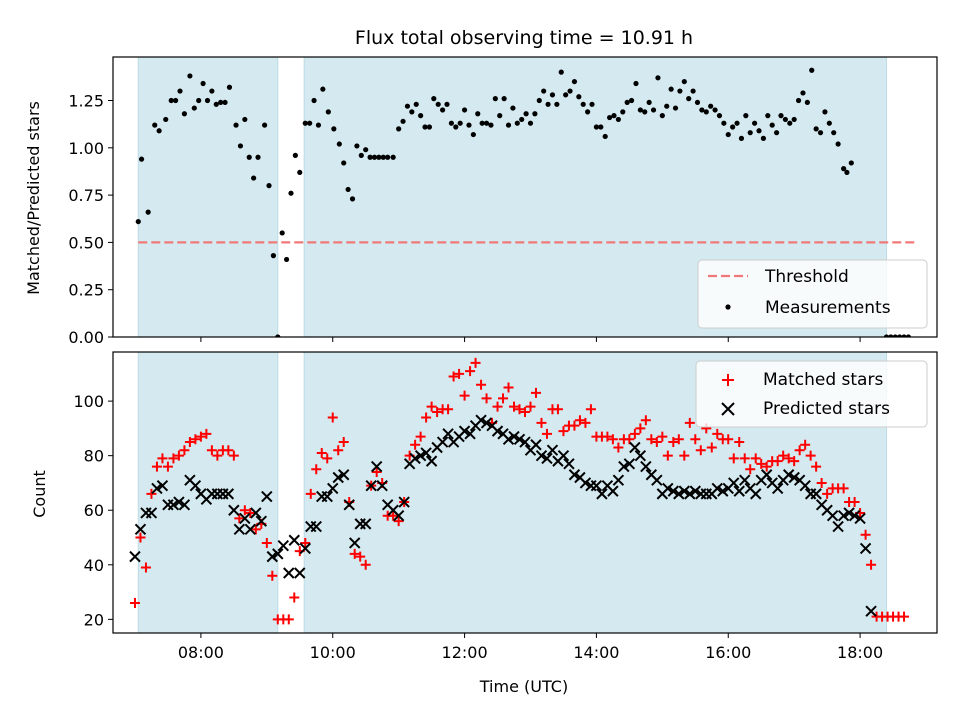  What do you see at coordinates (33, 198) in the screenshot?
I see `upper-y-axis-label: Matched/Predicted stars` at bounding box center [33, 198].